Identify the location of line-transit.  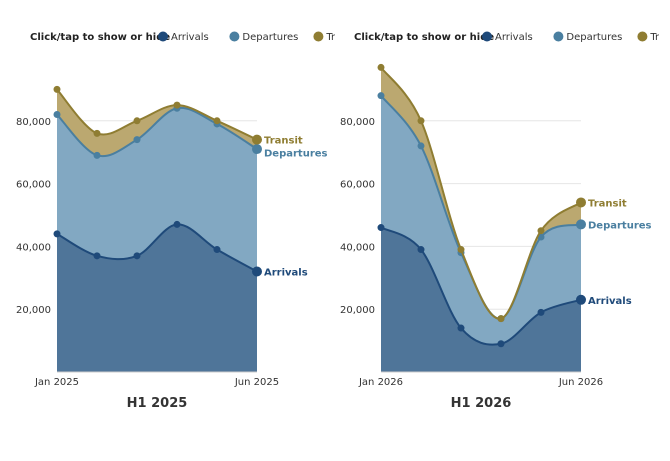
(157, 114).